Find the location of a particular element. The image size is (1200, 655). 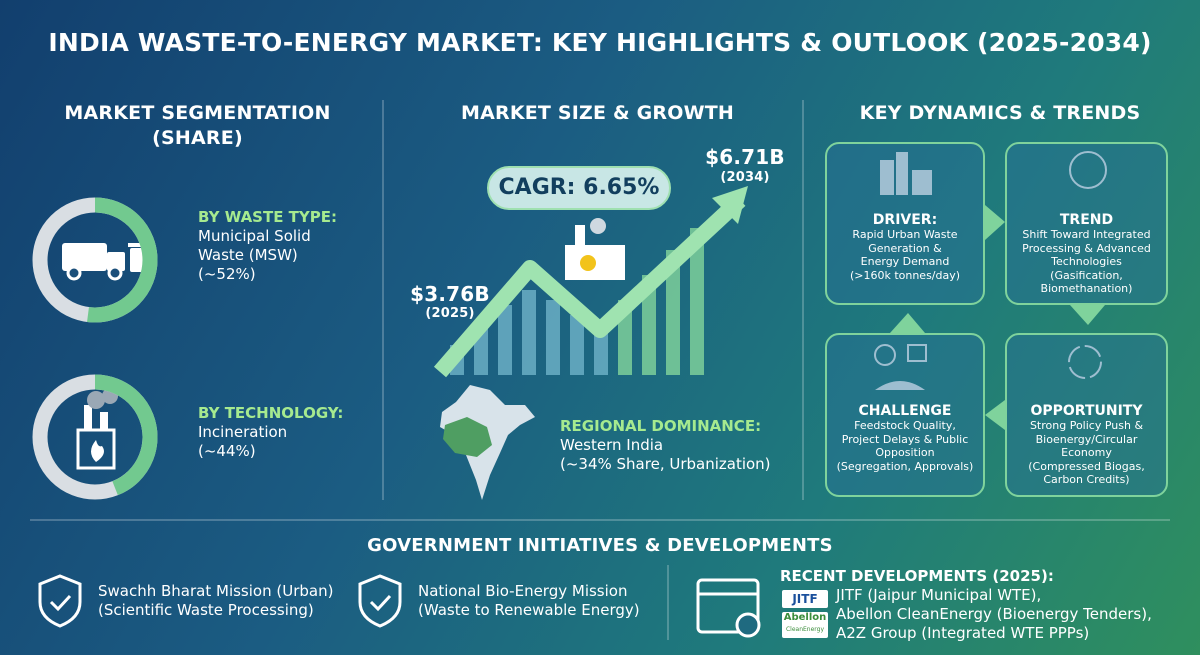

text-line: (Waste to Renewable Energy) is located at coordinates (529, 610).